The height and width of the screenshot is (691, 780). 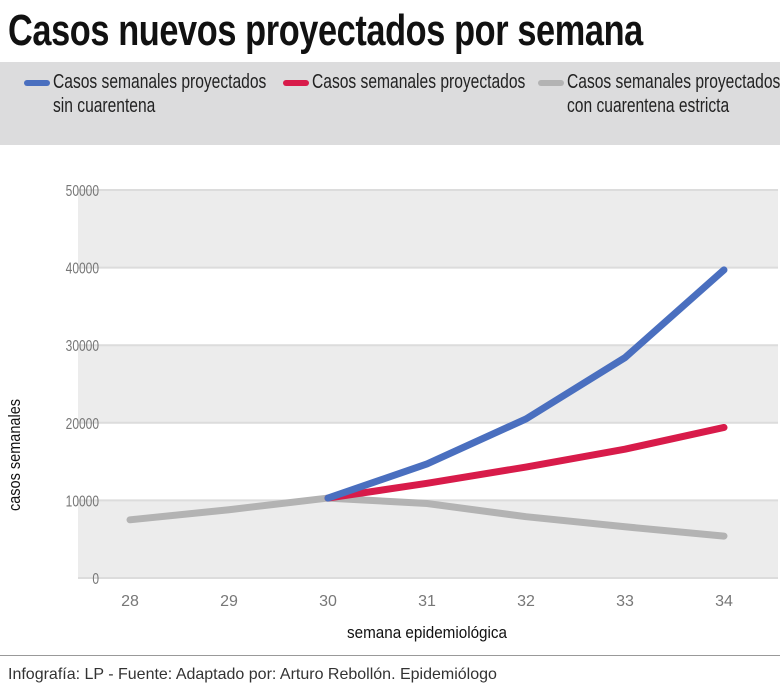 What do you see at coordinates (526, 601) in the screenshot?
I see `x-tick-label: 32` at bounding box center [526, 601].